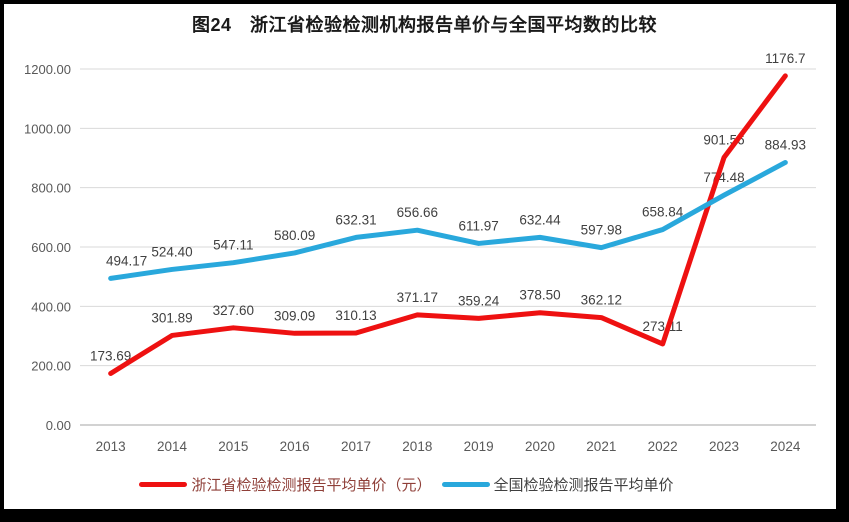  Describe the element at coordinates (724, 446) in the screenshot. I see `x-tick-label: 2023` at that location.